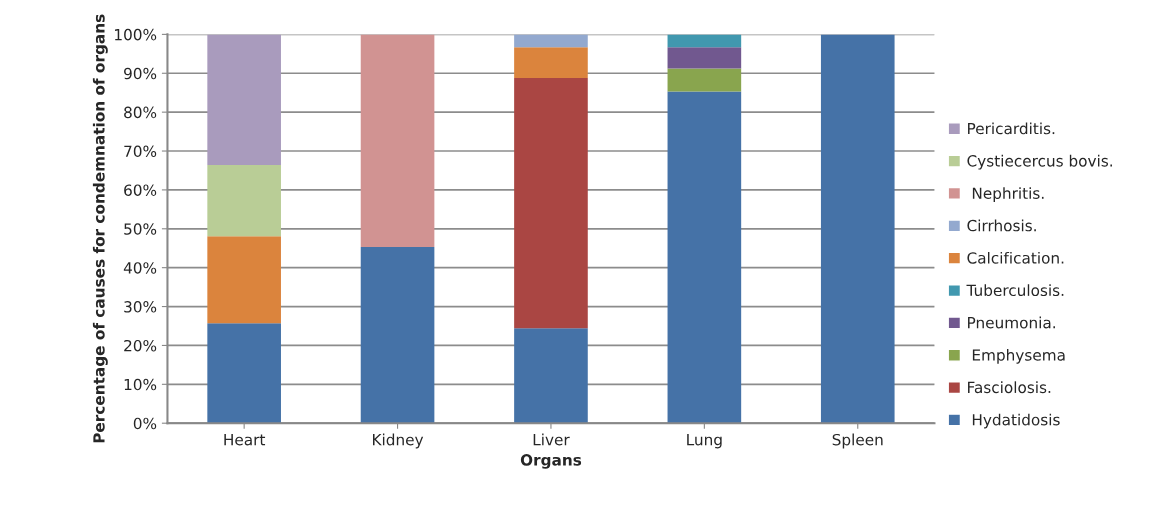  I want to click on y-tick-label: 0%, so click(145, 423).